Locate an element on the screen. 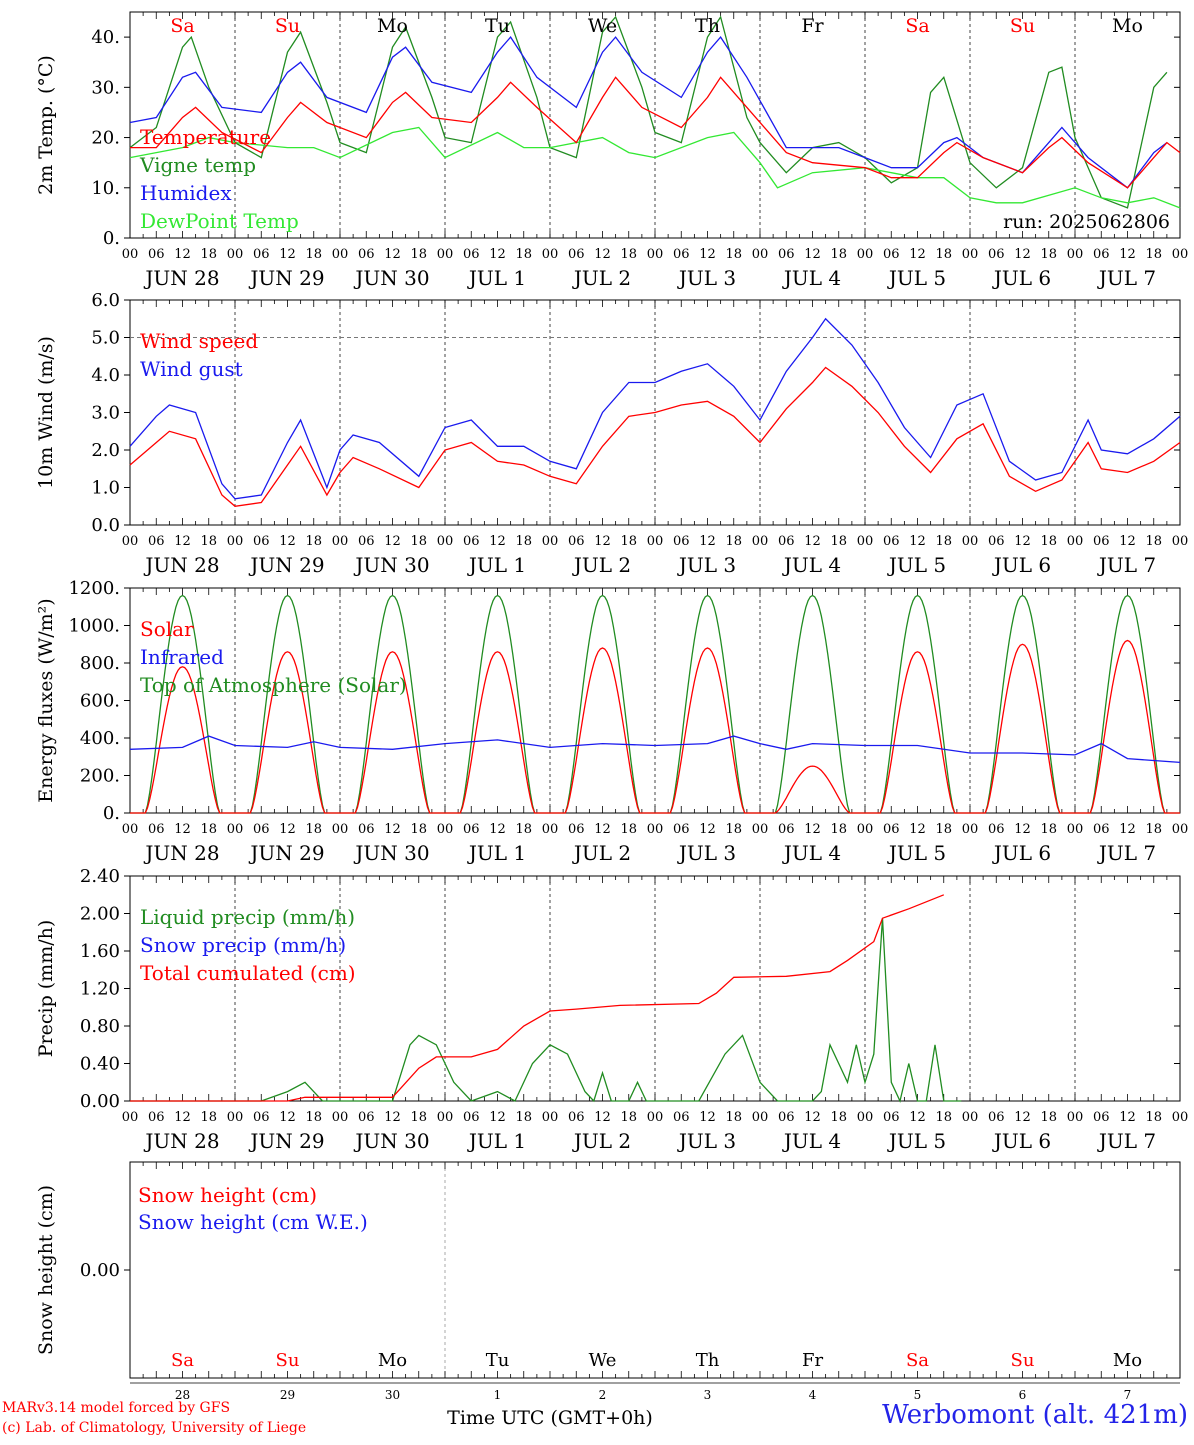 The image size is (1194, 1445). weekday-label: Fr is located at coordinates (812, 1360).